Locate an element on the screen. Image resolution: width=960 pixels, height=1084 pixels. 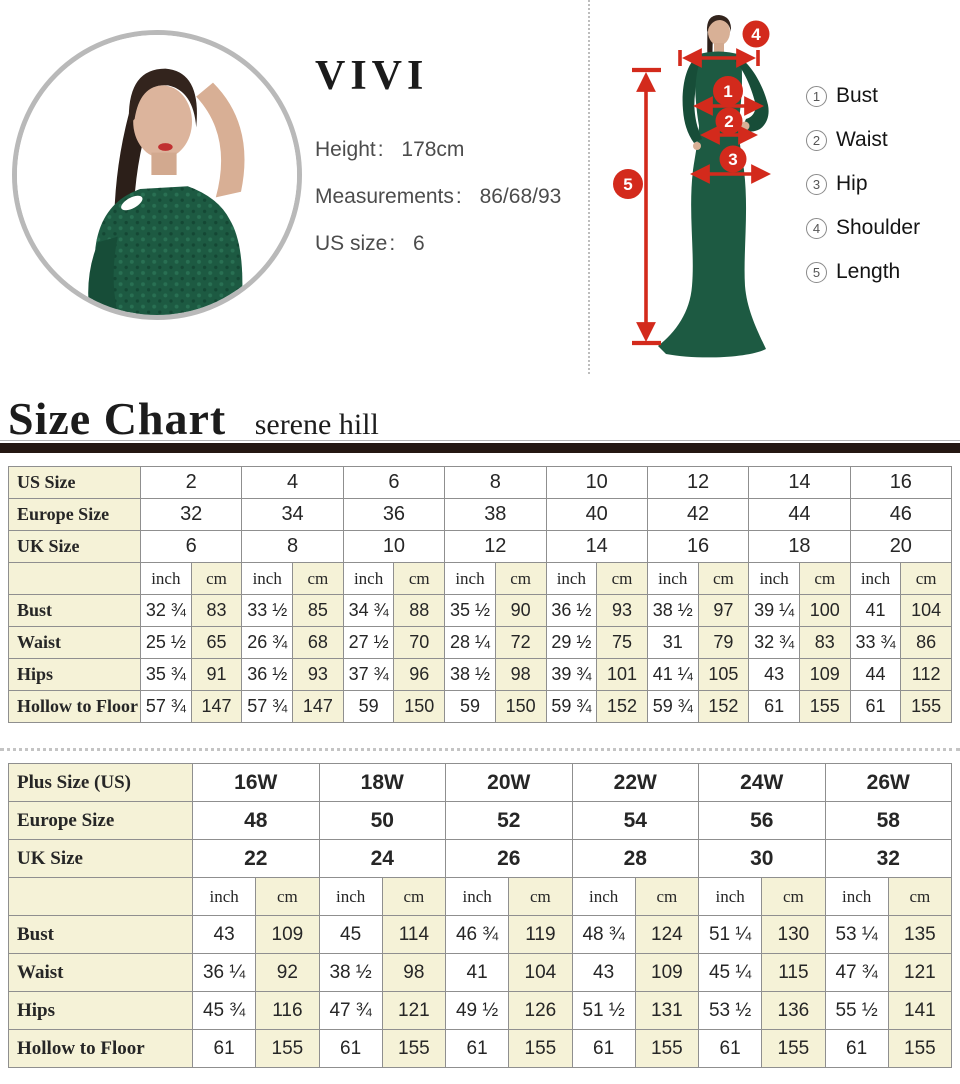
size-cell: 58 is located at coordinates (888, 820).